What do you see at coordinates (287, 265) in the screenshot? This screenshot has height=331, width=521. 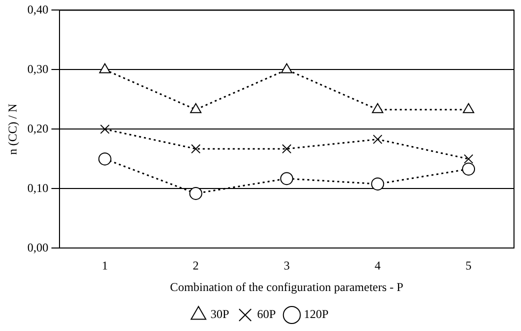 I see `x-tick-label: 3` at bounding box center [287, 265].